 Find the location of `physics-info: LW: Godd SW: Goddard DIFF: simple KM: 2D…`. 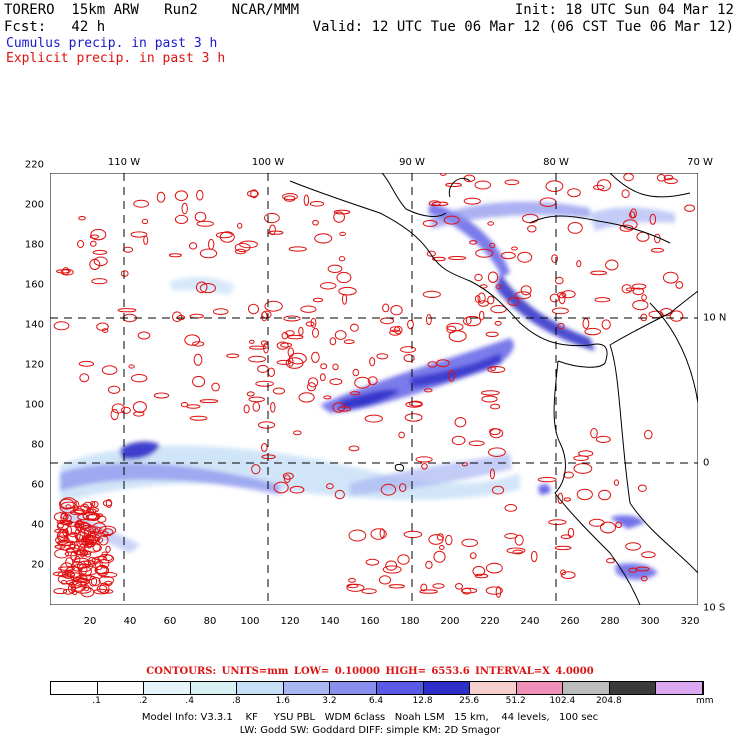

physics-info: LW: Godd SW: Goddard DIFF: simple KM: 2D… is located at coordinates (370, 730).